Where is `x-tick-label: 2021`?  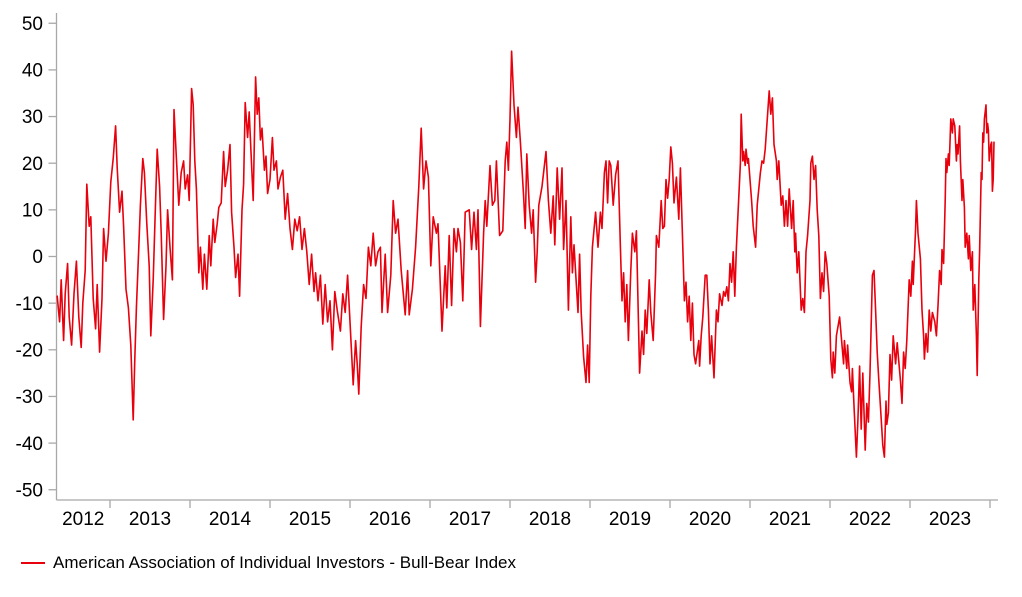
x-tick-label: 2021 is located at coordinates (790, 519).